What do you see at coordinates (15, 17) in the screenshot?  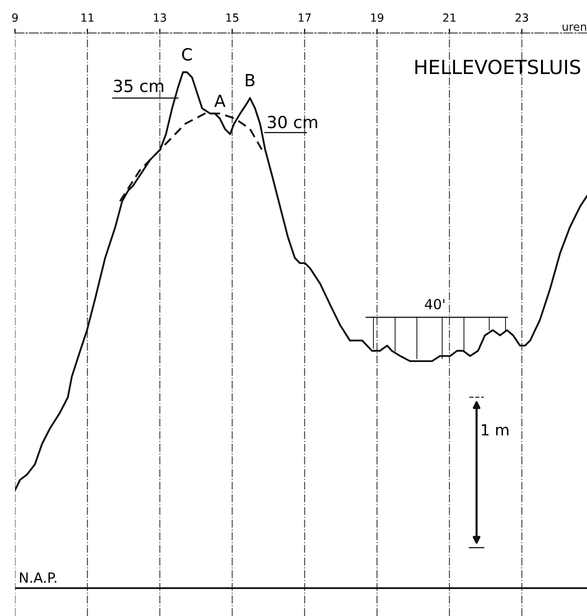 I see `x-tick-label: 9` at bounding box center [15, 17].